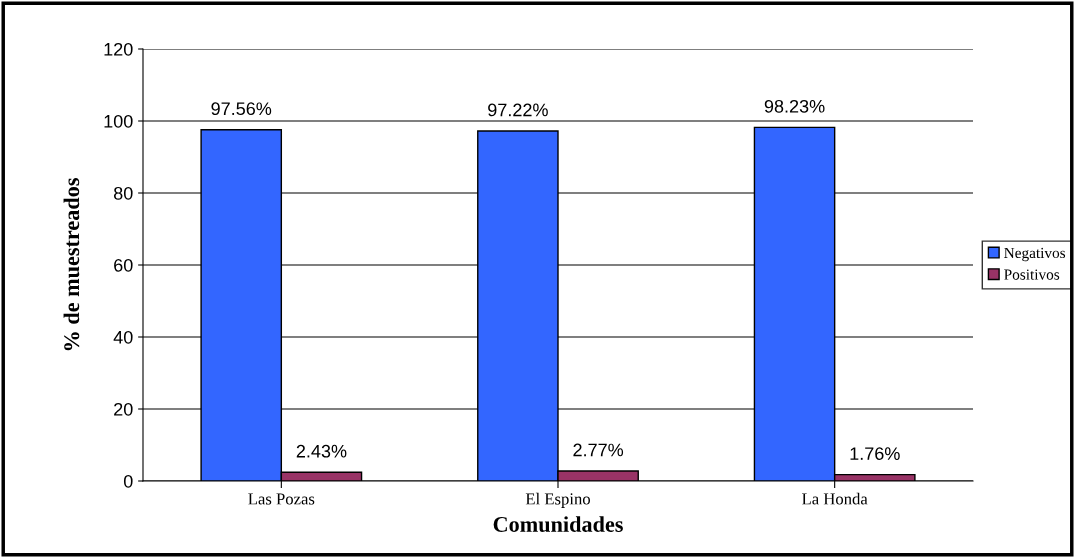 The image size is (1075, 557). Describe the element at coordinates (598, 450) in the screenshot. I see `data-label: 2.77%` at that location.